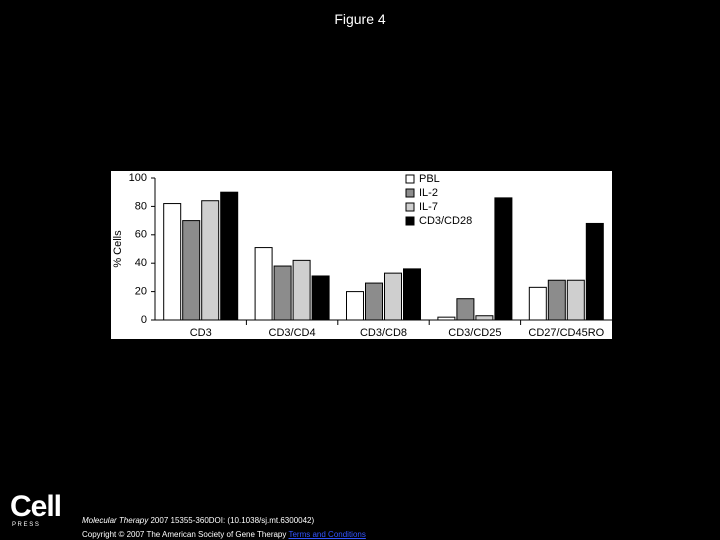 This screenshot has width=720, height=540. What do you see at coordinates (428, 207) in the screenshot?
I see `legend-label: IL-7` at bounding box center [428, 207].